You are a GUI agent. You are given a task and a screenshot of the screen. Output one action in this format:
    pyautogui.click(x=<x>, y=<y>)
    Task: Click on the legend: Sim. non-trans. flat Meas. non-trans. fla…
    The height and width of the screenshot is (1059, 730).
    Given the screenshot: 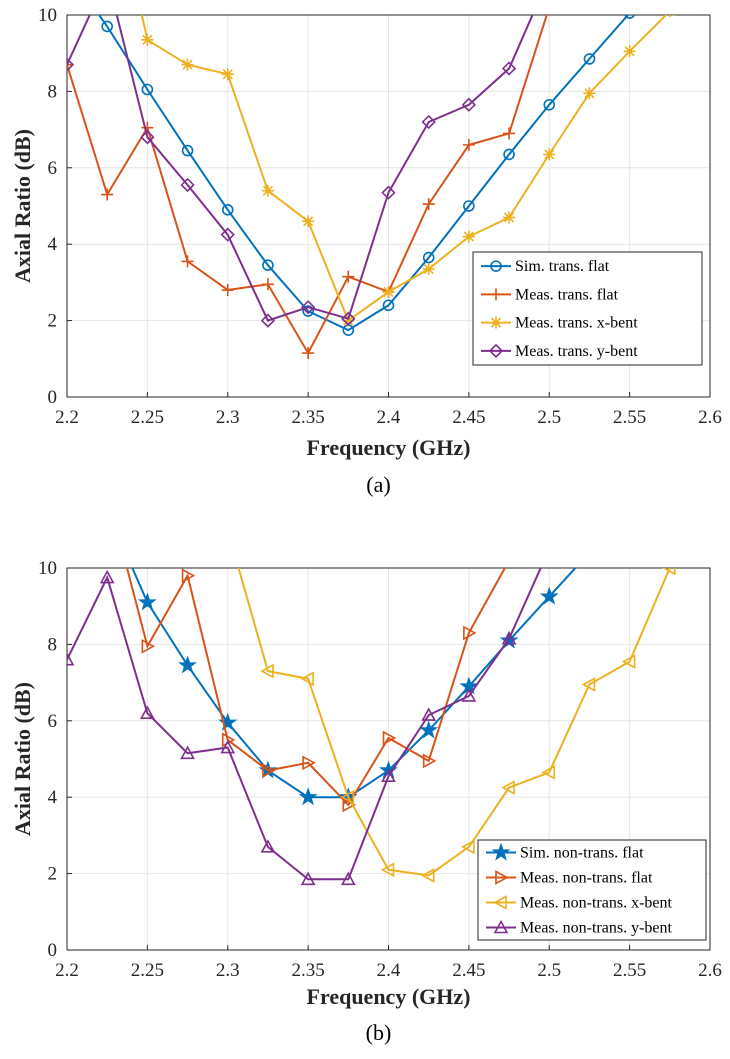 What is the action you would take?
    pyautogui.click(x=592, y=890)
    